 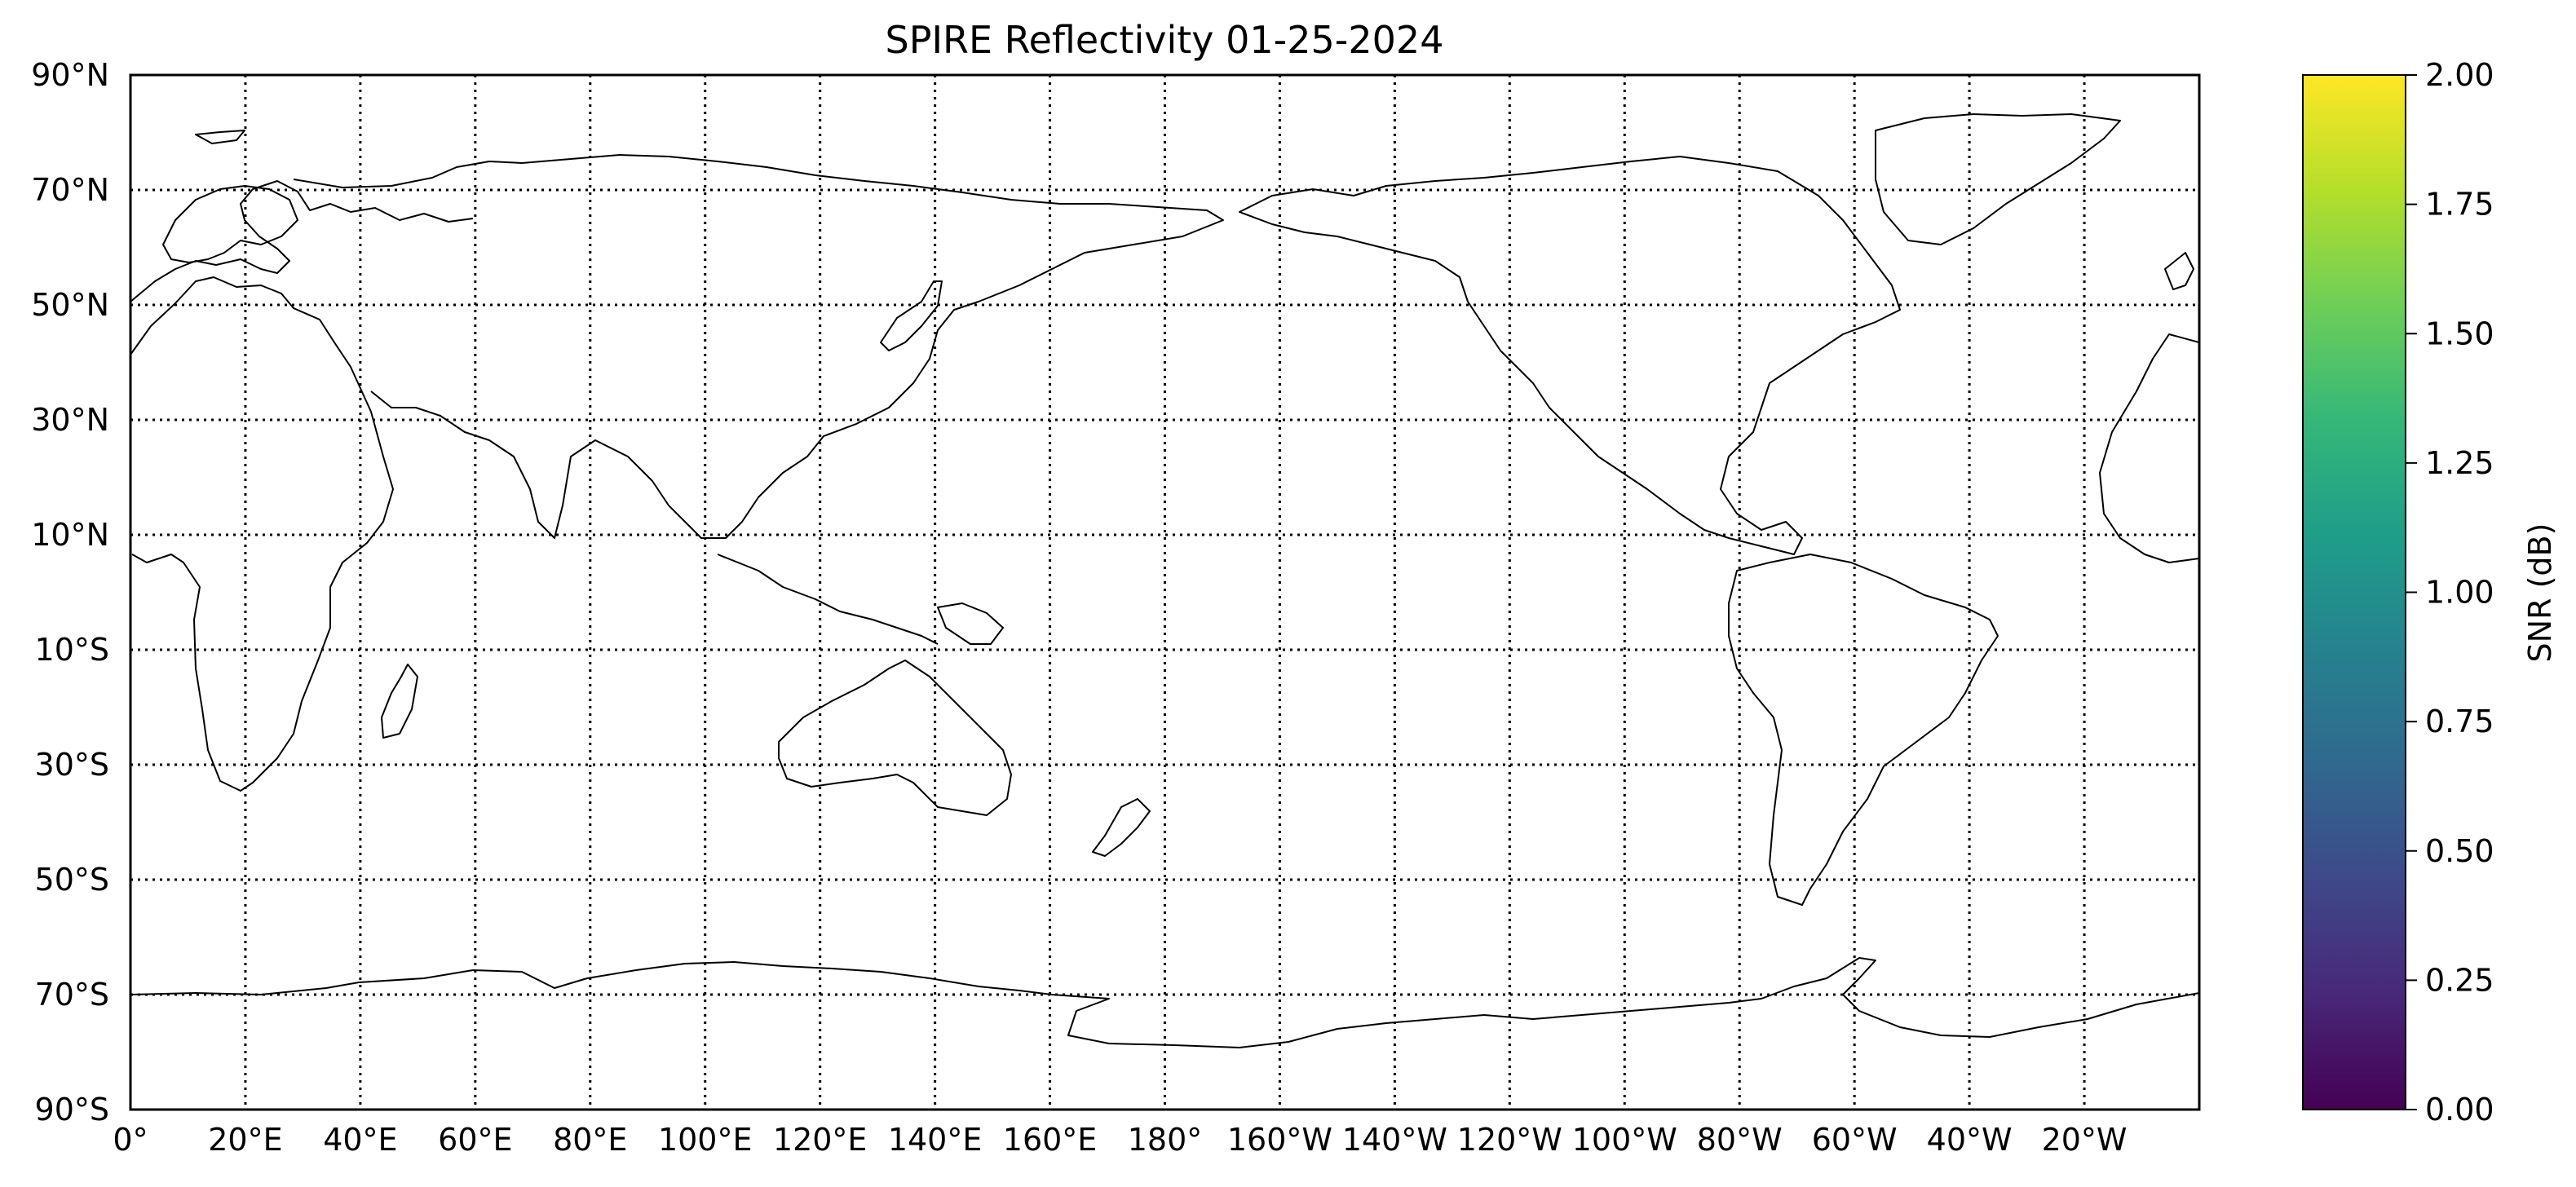 What do you see at coordinates (1740, 1140) in the screenshot?
I see `longitude-tick-label: 80°W` at bounding box center [1740, 1140].